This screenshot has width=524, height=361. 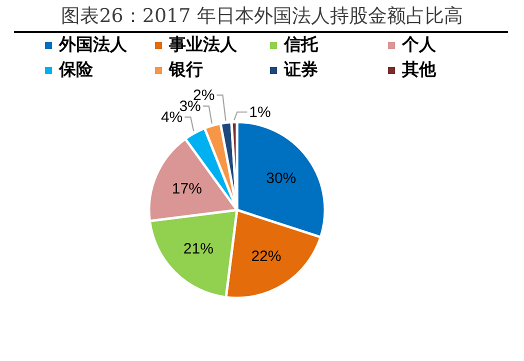 What do you see at coordinates (198, 249) in the screenshot?
I see `data-label: 21%` at bounding box center [198, 249].